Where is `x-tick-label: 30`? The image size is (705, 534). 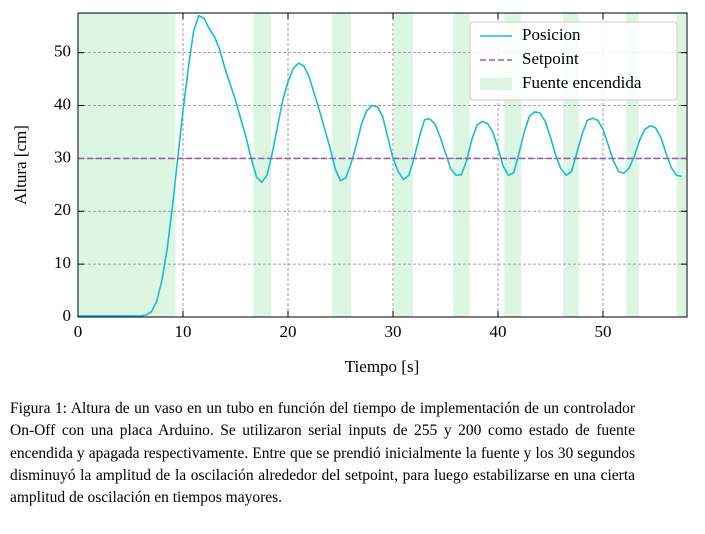 x-tick-label: 30 is located at coordinates (393, 331).